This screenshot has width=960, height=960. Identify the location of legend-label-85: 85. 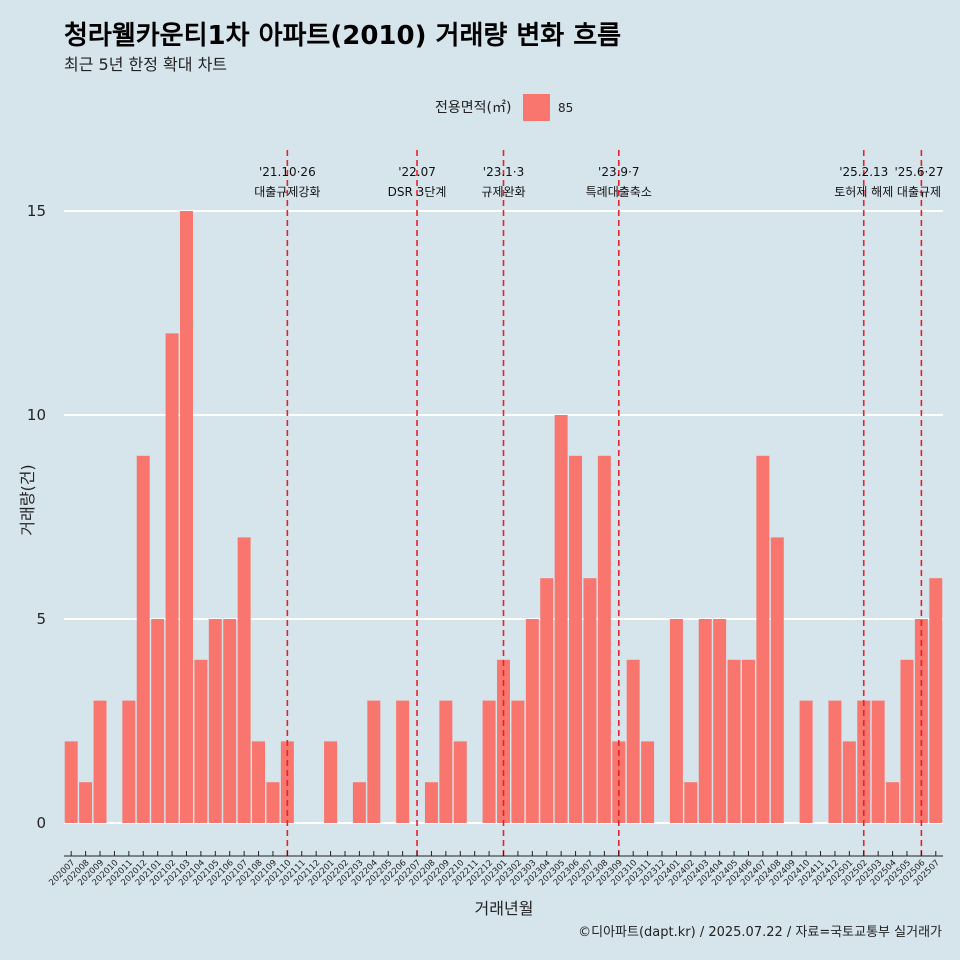
(565, 108).